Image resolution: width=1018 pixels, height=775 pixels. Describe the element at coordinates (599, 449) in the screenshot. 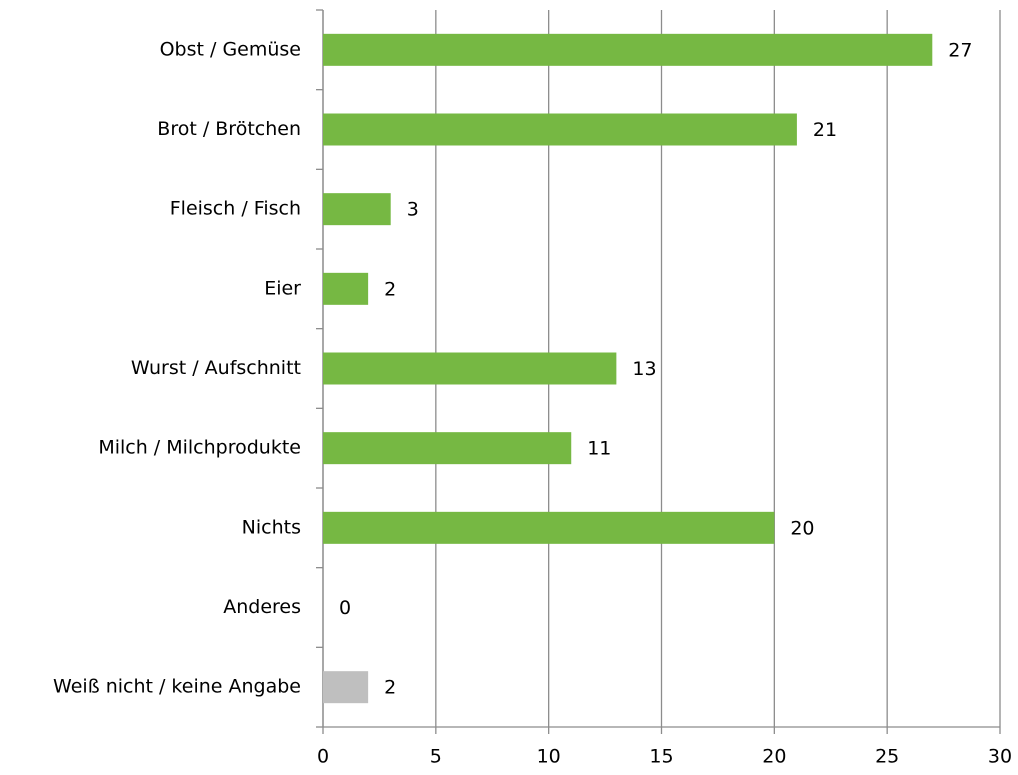

I see `data-label: 11` at that location.